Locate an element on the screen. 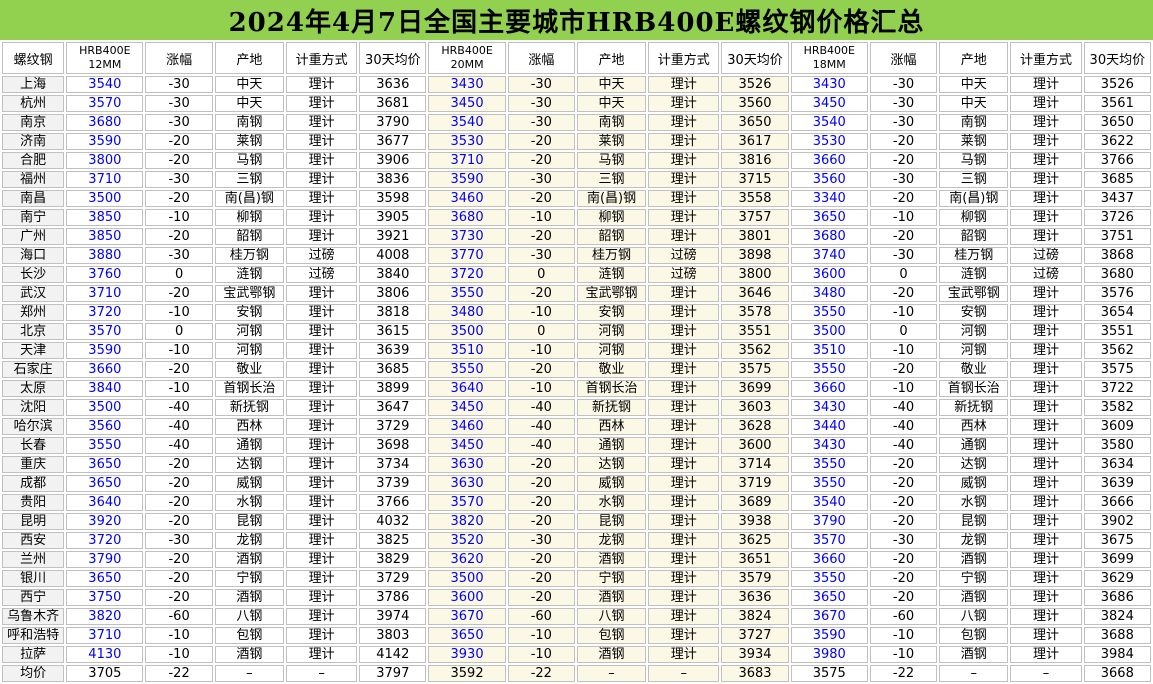 The image size is (1153, 684). price-cell-12mm: 3590 is located at coordinates (105, 141).